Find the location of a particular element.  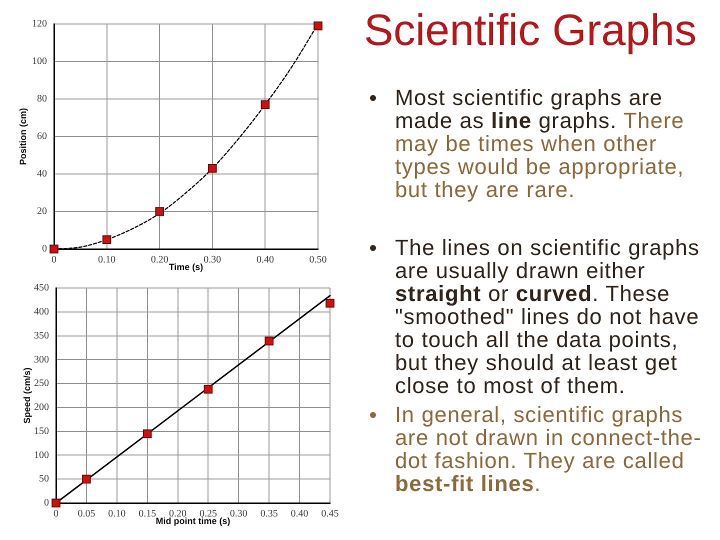

text: In general, scientific graphs are not drawn in connect-the-dot fashion. They are called best-fit lines. is located at coordinates (548, 449).